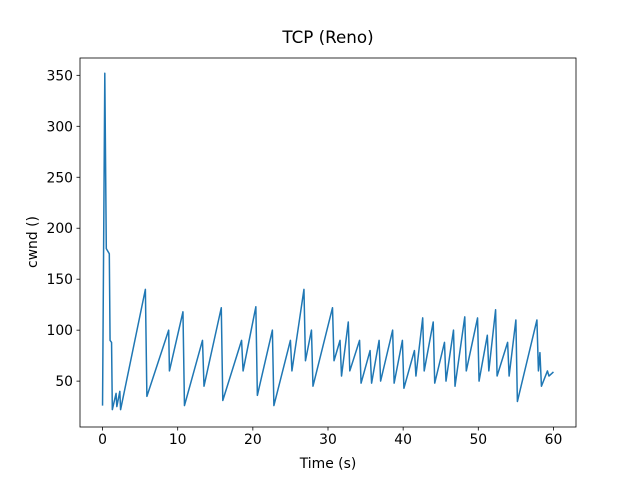 The width and height of the screenshot is (640, 480). Describe the element at coordinates (59, 127) in the screenshot. I see `y-tick-label: 300` at that location.